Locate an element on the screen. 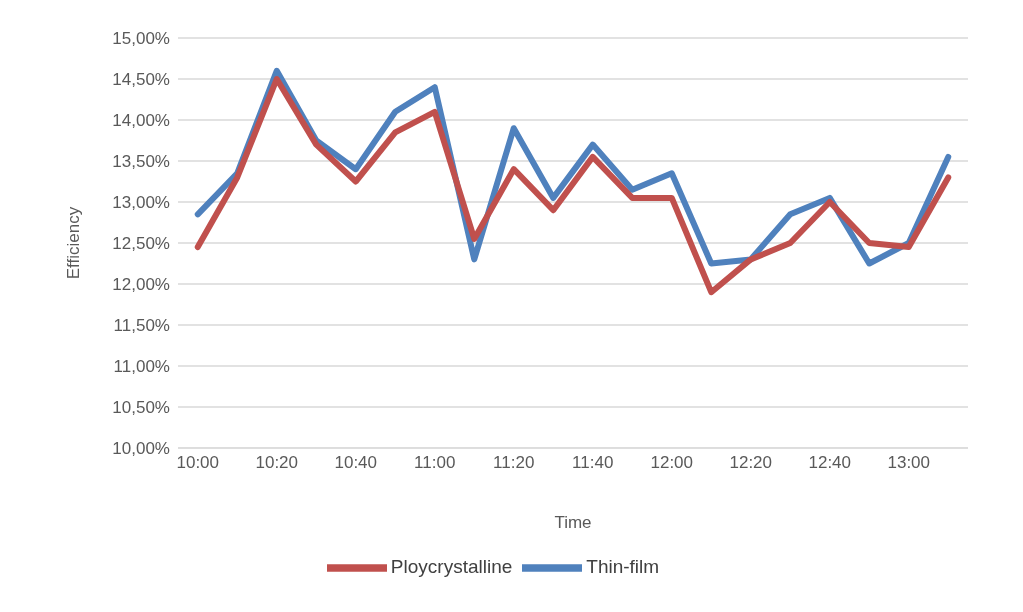 The image size is (1023, 612). y-tick-label: 14,00% is located at coordinates (141, 121).